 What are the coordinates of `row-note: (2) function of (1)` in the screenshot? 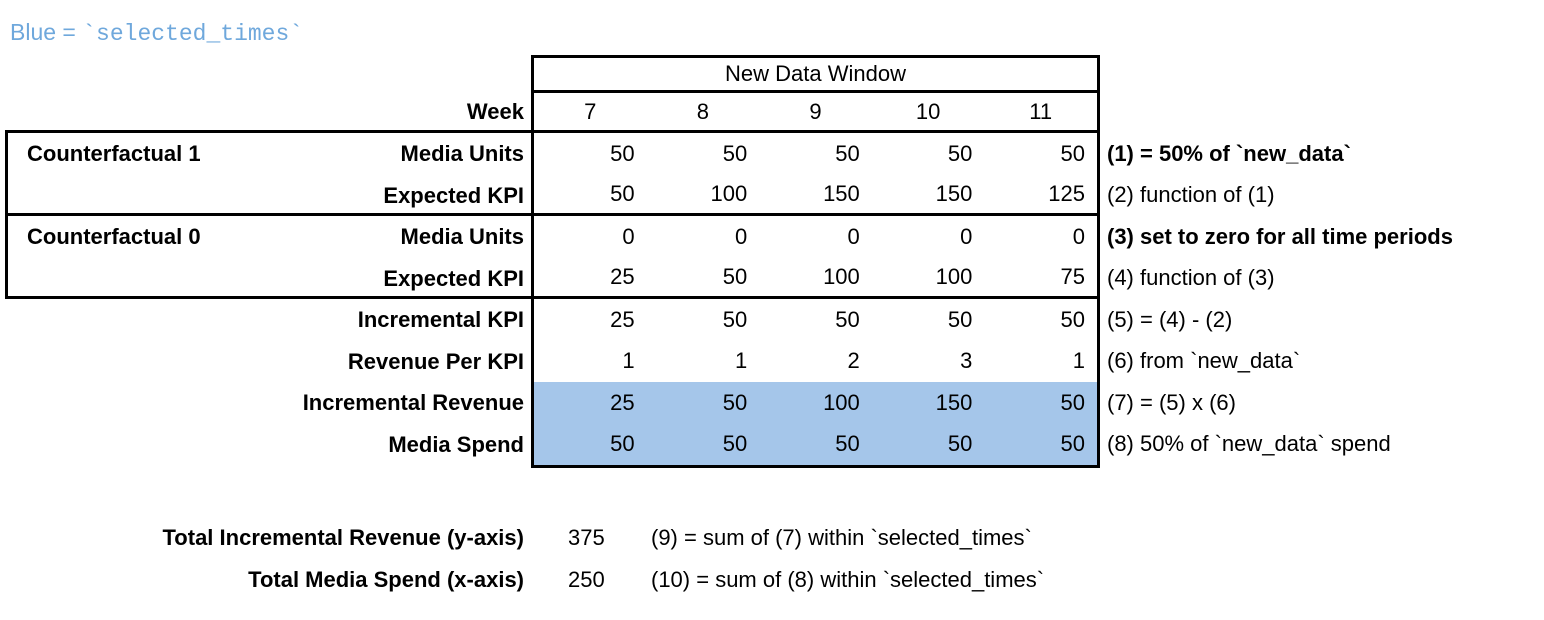 It's located at (1191, 195).